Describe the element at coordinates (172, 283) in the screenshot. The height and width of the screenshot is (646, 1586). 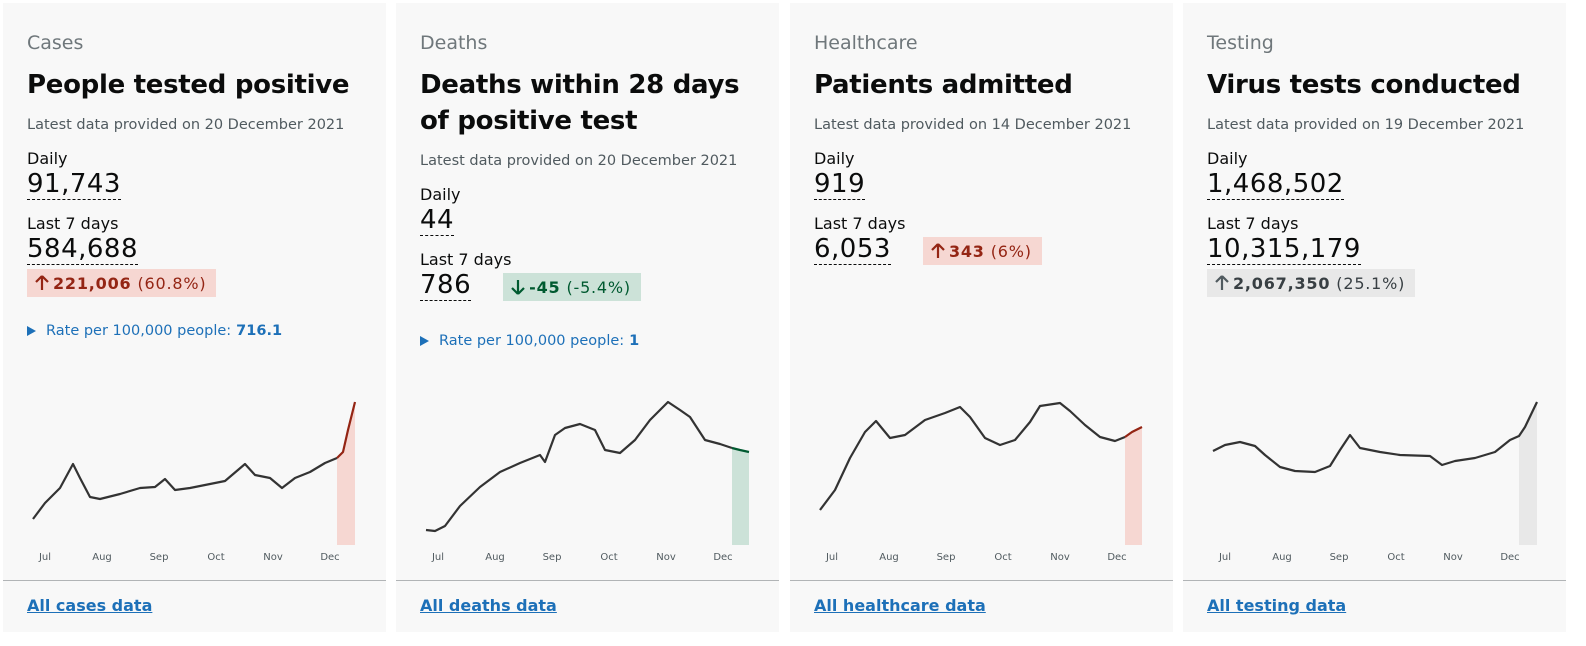
I see `change-percent: (60.8%)` at that location.